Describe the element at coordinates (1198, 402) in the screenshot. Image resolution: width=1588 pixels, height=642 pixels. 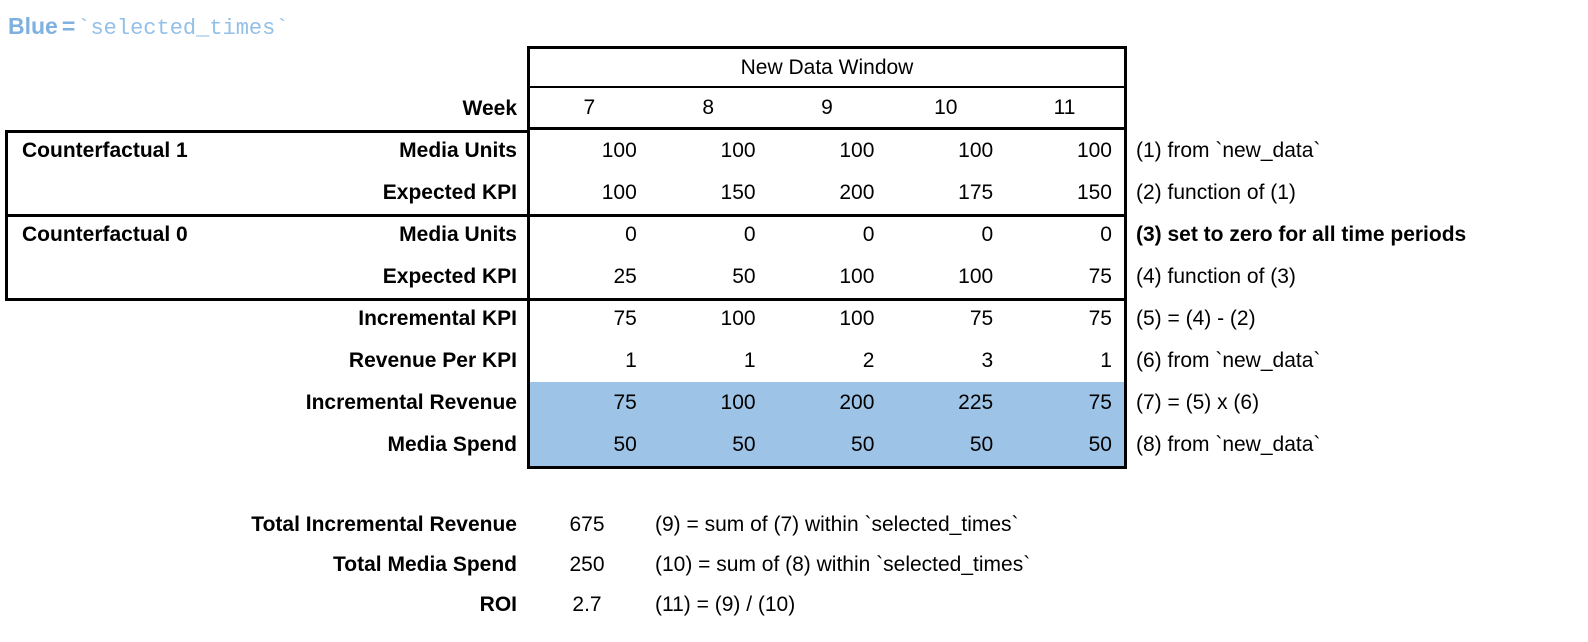
I see `row-annotation: (7) = (5) x (6)` at that location.